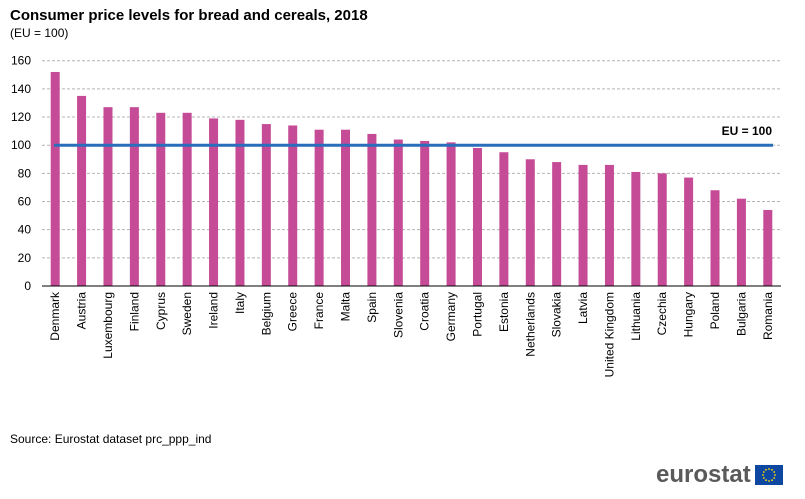  I want to click on y-tick-label: 80, so click(25, 173).